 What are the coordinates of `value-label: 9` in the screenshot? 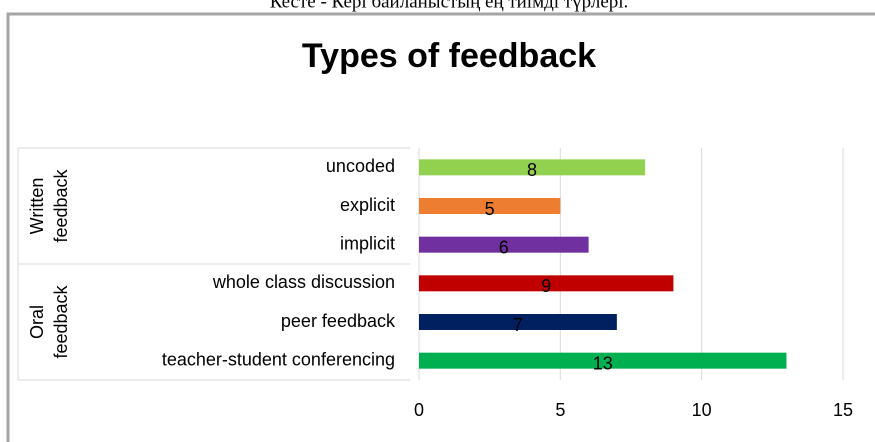 It's located at (546, 286).